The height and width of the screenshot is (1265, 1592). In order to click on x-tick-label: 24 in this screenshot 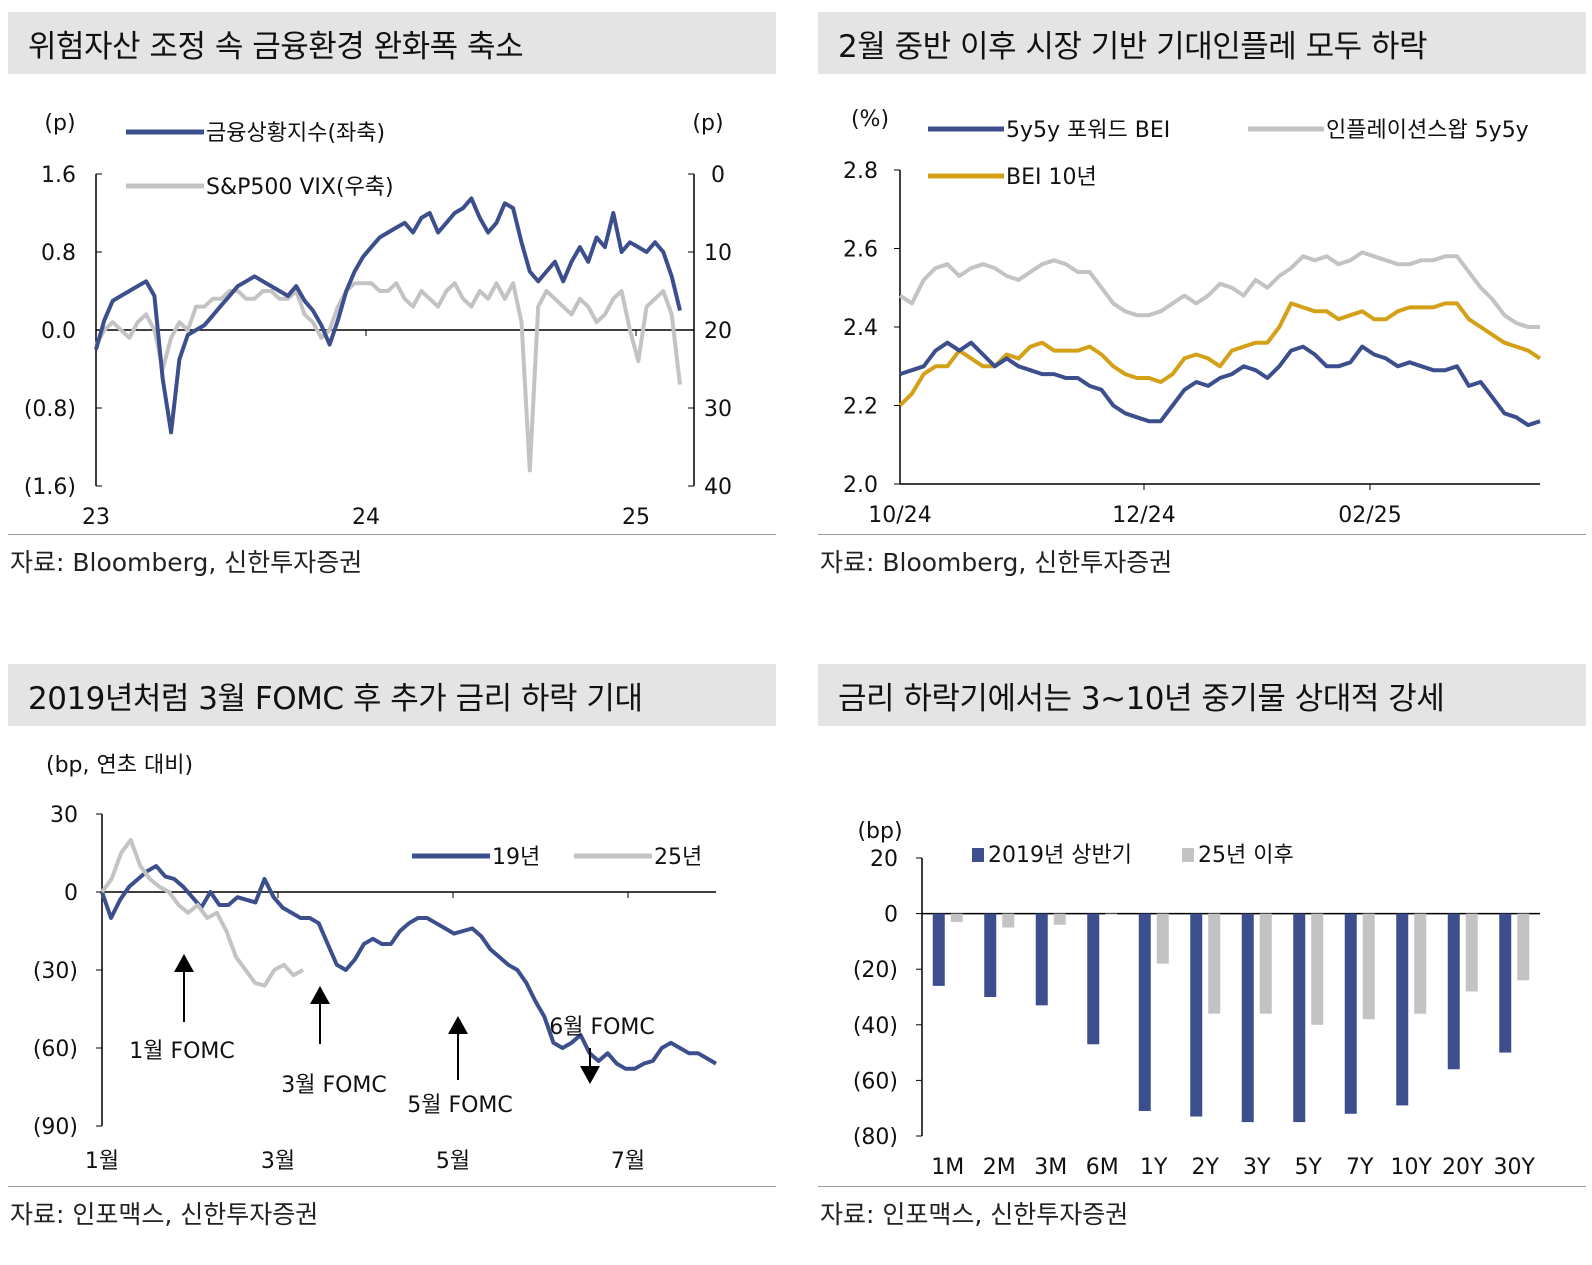, I will do `click(366, 517)`.